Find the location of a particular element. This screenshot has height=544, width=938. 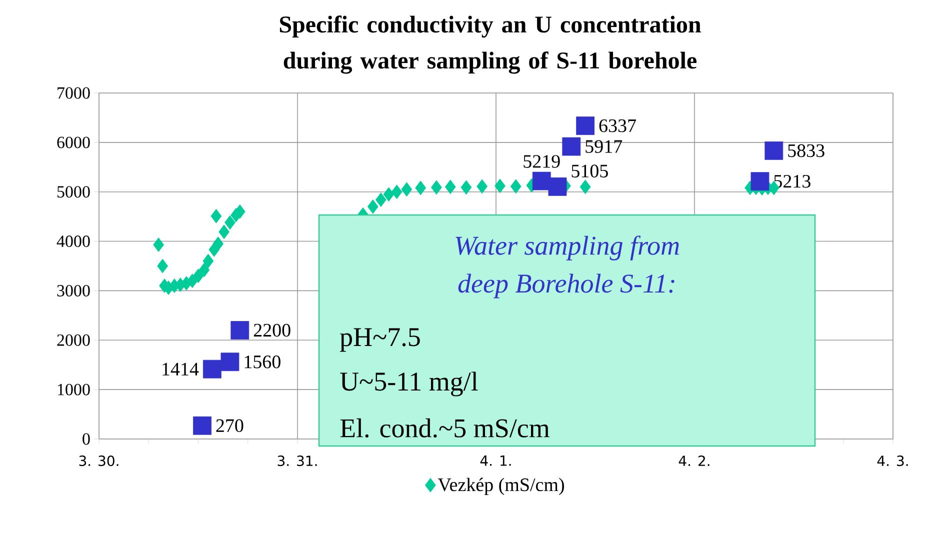

y-tick-label: 4000 is located at coordinates (73, 242).